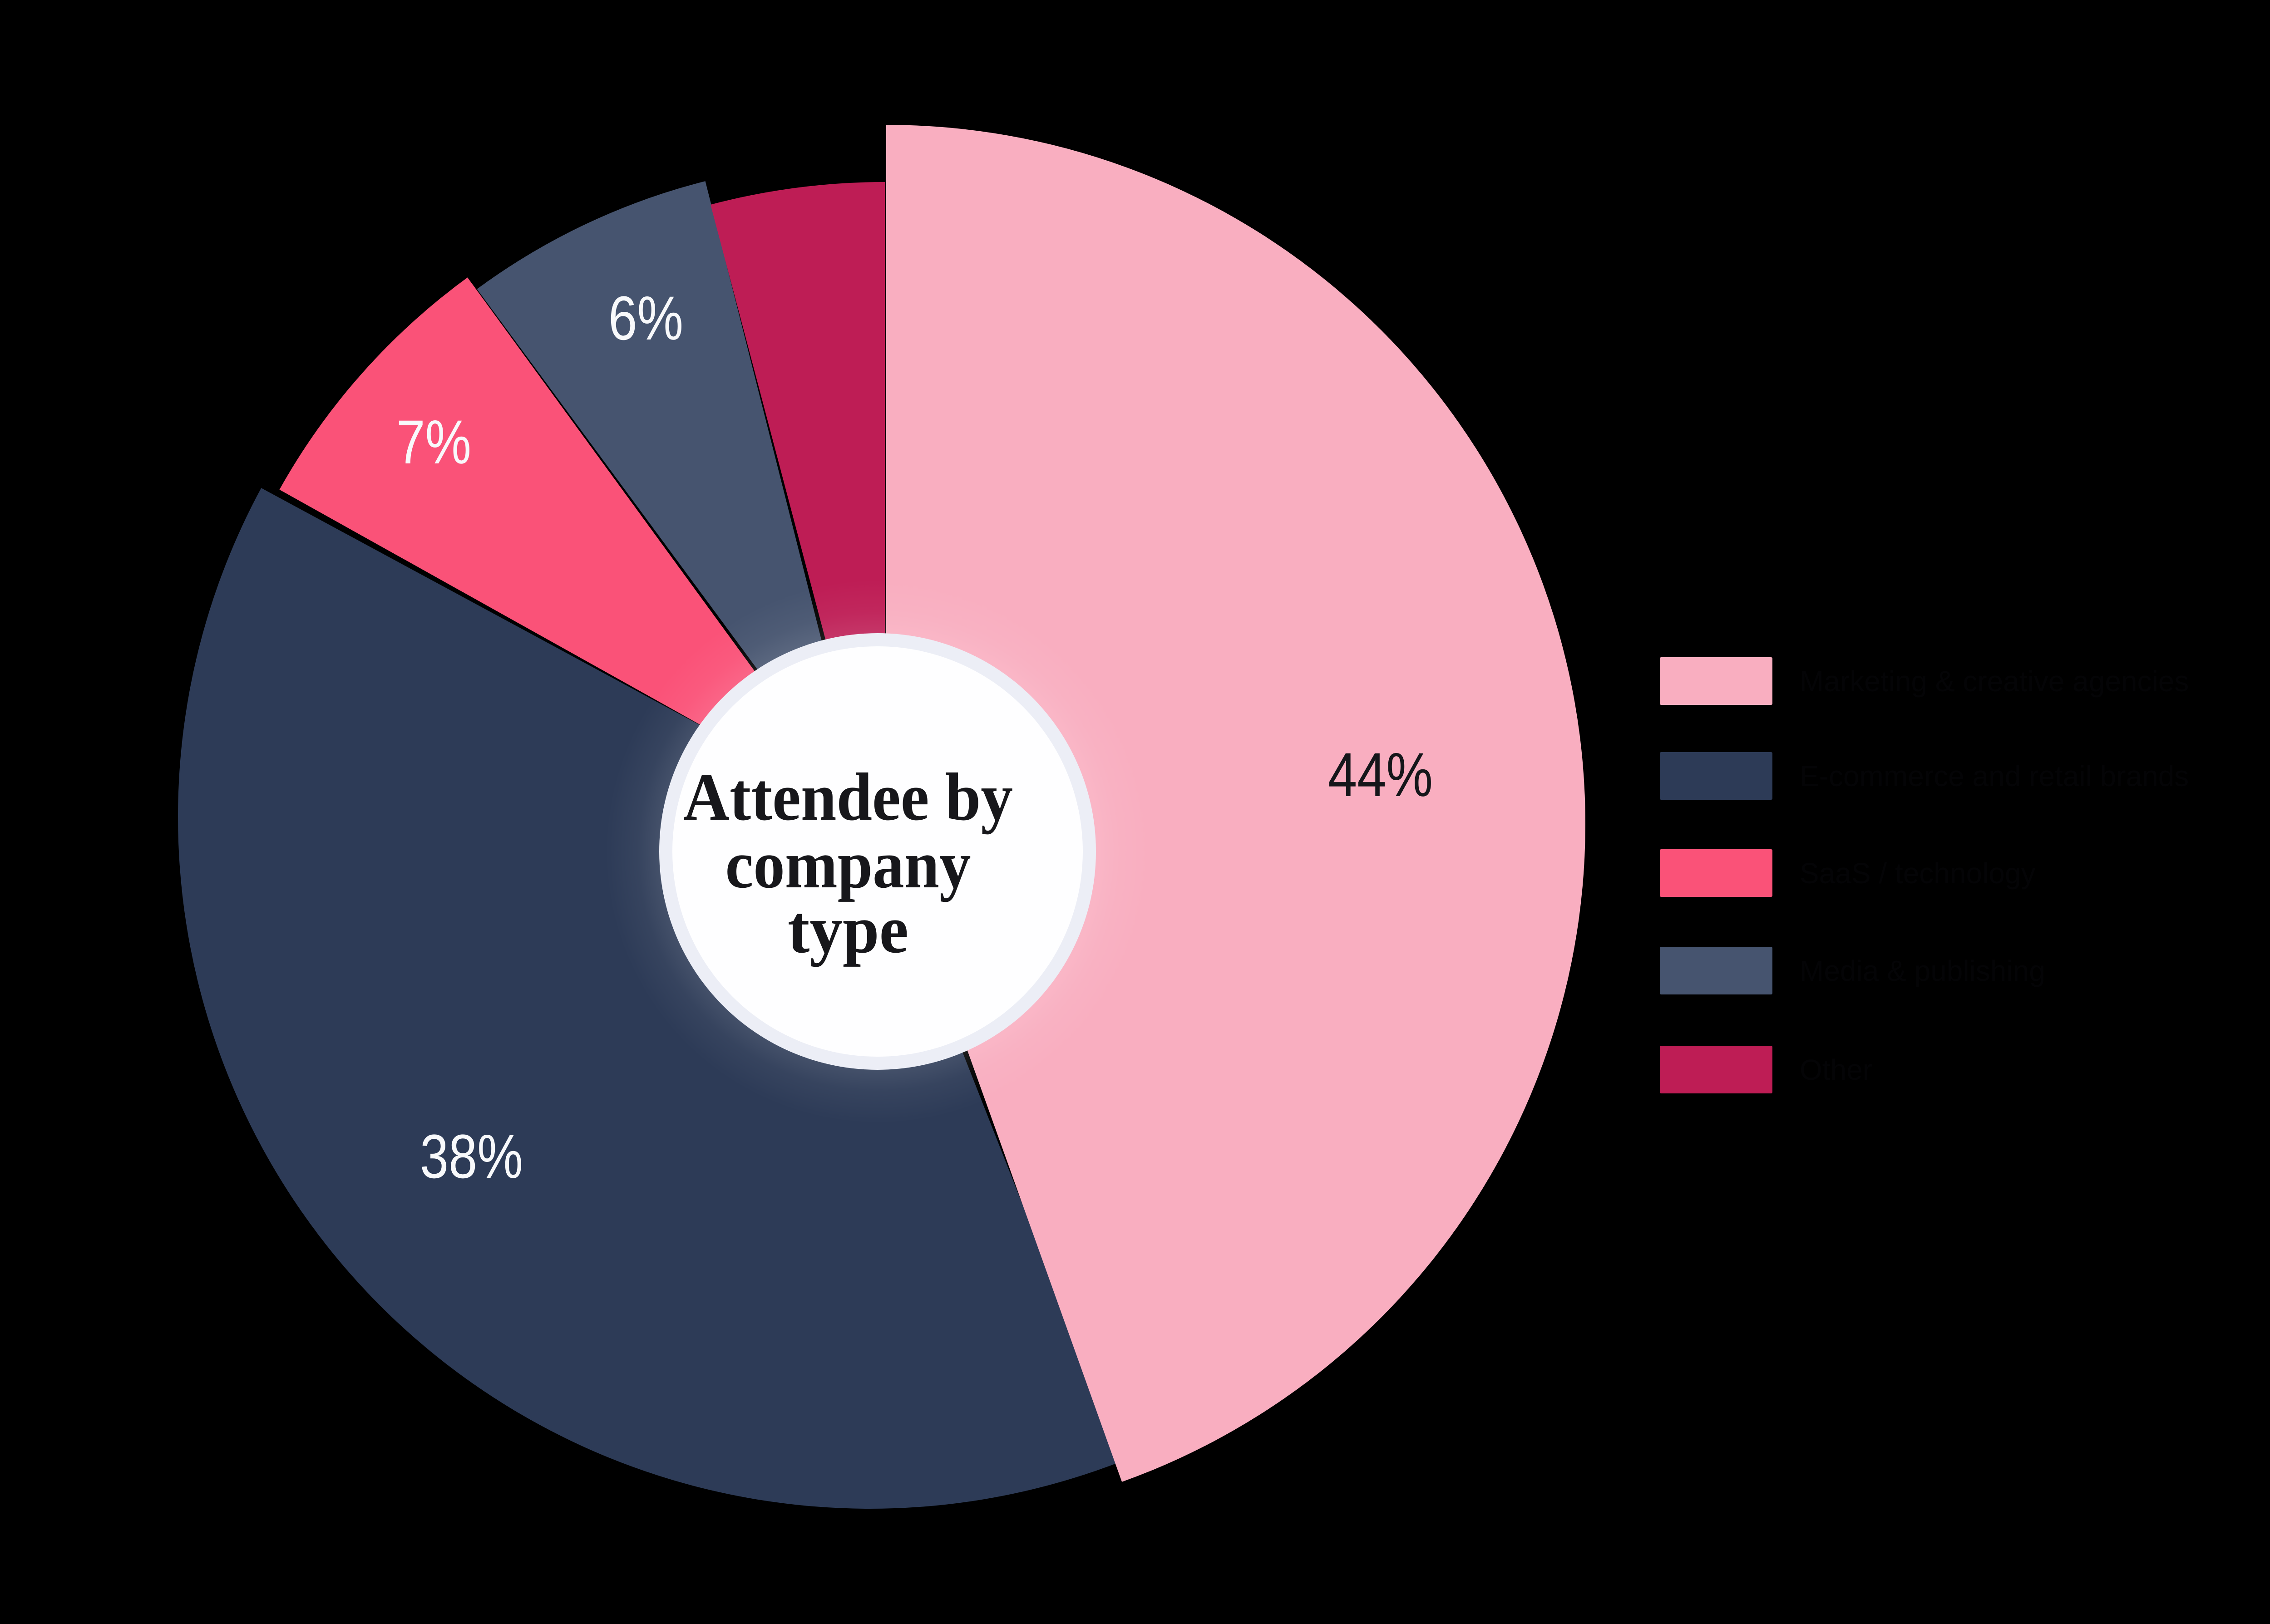 The height and width of the screenshot is (1624, 2270). What do you see at coordinates (1836, 1069) in the screenshot?
I see `svg-text: Other` at bounding box center [1836, 1069].